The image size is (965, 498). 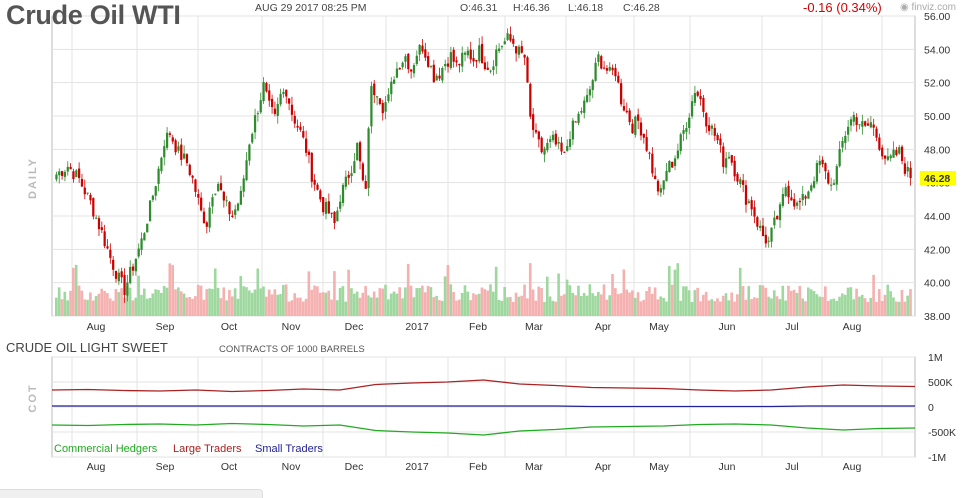 I want to click on cot-tick-label: 1M, so click(x=935, y=358).